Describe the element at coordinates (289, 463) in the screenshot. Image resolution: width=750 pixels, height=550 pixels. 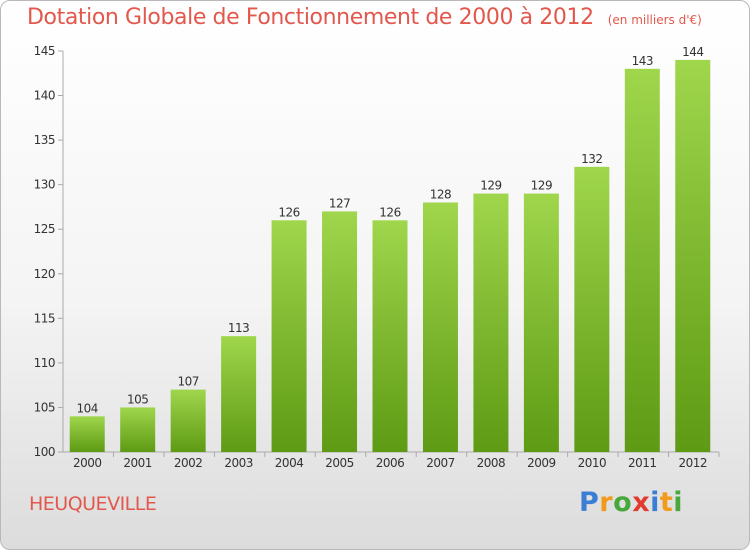
I see `x-tick-label-2004: 2004` at that location.